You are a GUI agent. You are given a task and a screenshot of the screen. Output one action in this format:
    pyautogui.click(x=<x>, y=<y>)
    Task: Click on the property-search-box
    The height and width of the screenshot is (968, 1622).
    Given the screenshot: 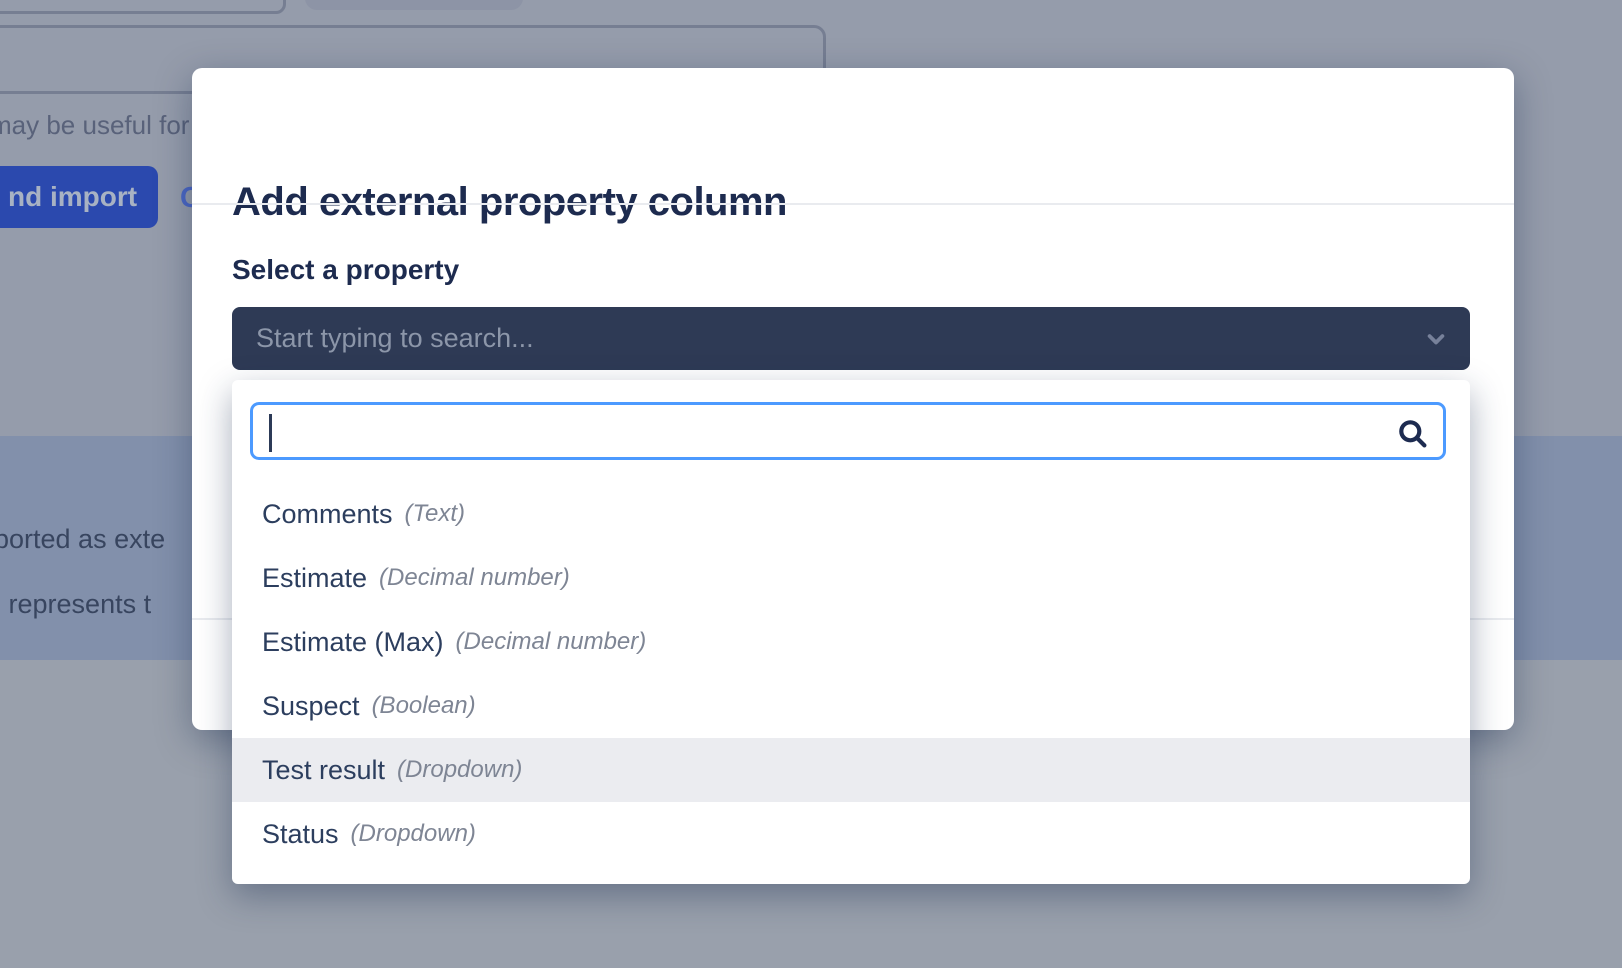 What is the action you would take?
    pyautogui.click(x=848, y=431)
    